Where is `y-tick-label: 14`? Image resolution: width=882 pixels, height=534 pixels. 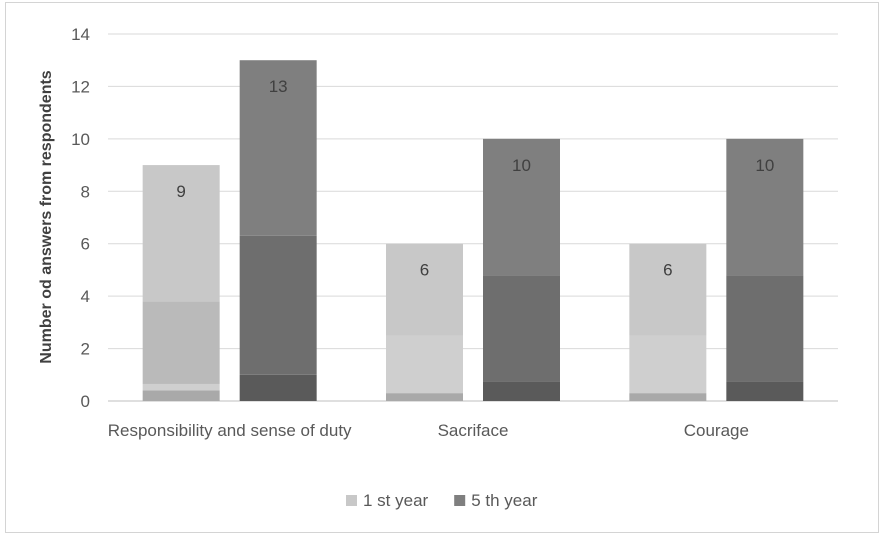 y-tick-label: 14 is located at coordinates (80, 34).